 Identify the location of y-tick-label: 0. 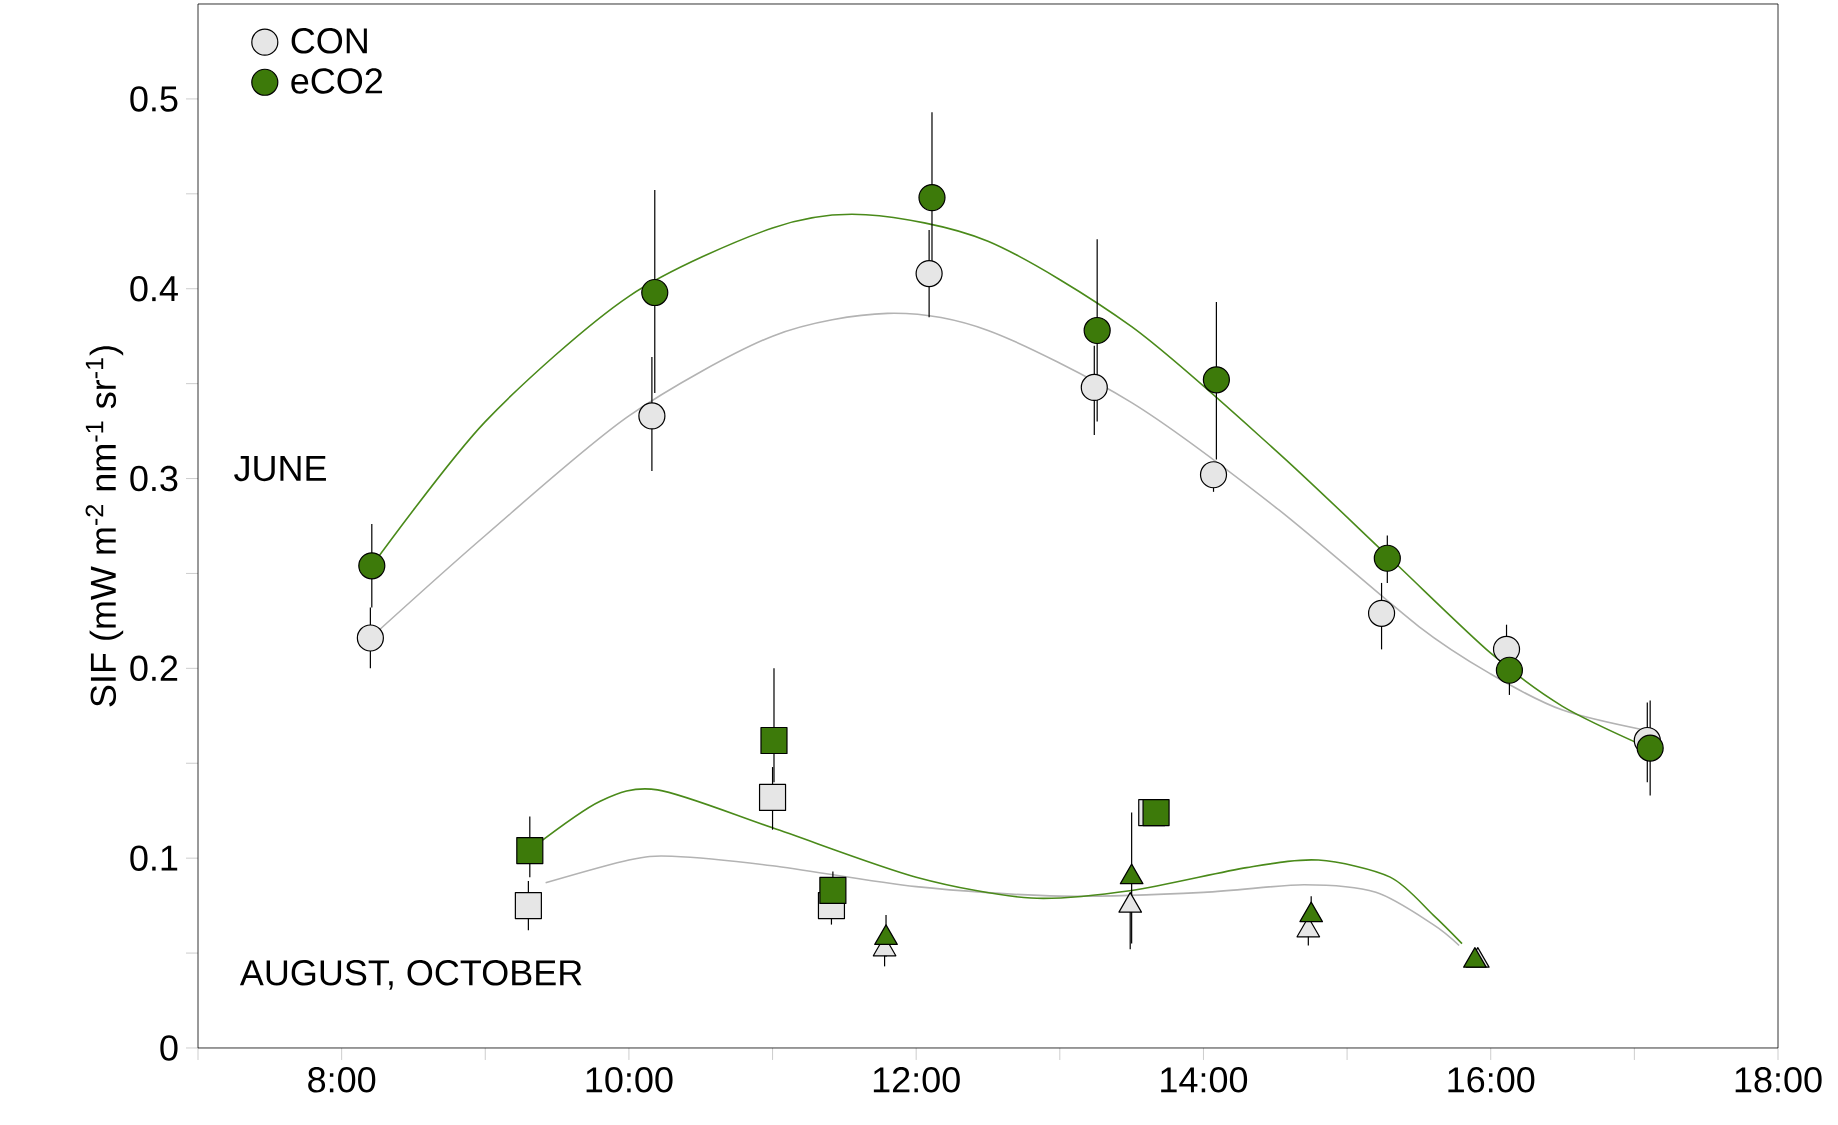
(169, 1048).